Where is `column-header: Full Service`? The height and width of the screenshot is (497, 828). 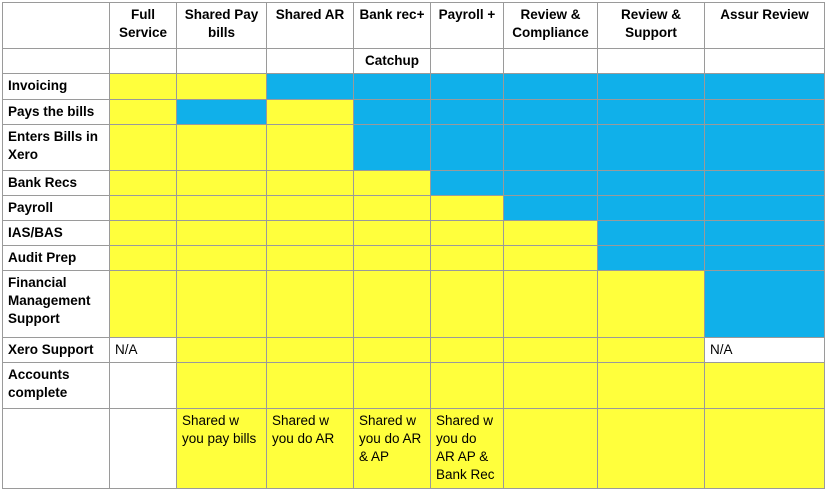 column-header: Full Service is located at coordinates (143, 25).